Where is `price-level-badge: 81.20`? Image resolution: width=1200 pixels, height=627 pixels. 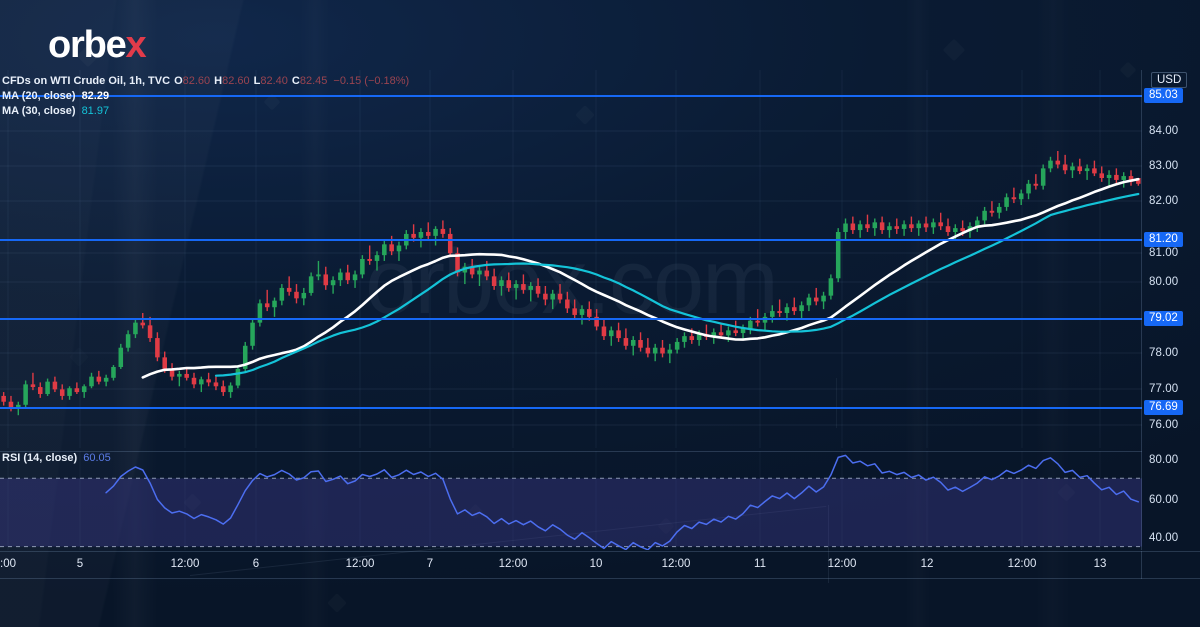
price-level-badge: 81.20 is located at coordinates (1163, 239).